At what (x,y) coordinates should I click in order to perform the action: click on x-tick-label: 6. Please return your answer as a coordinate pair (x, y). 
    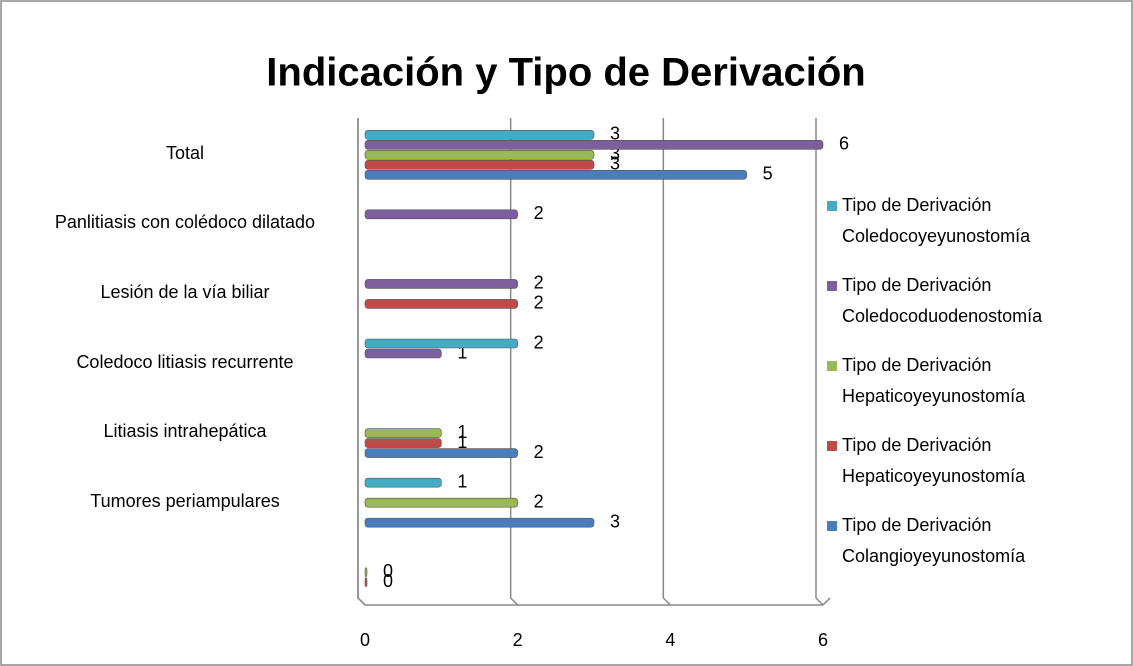
    Looking at the image, I should click on (823, 640).